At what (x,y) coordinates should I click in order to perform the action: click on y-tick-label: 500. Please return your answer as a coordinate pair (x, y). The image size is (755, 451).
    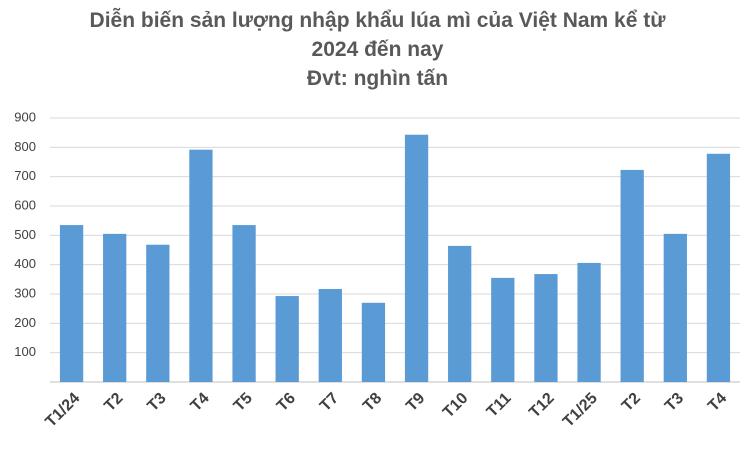
    Looking at the image, I should click on (25, 234).